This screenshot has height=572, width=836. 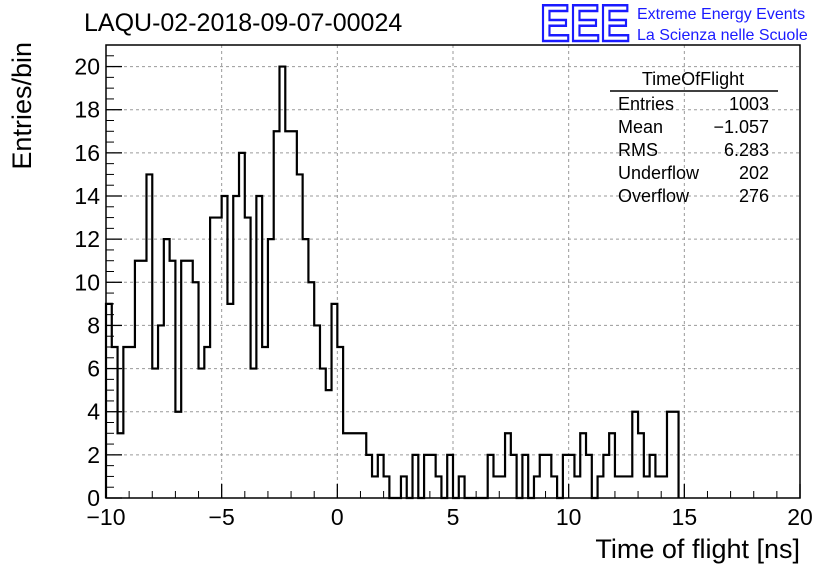 I want to click on x-tick-label: 15, so click(x=685, y=517).